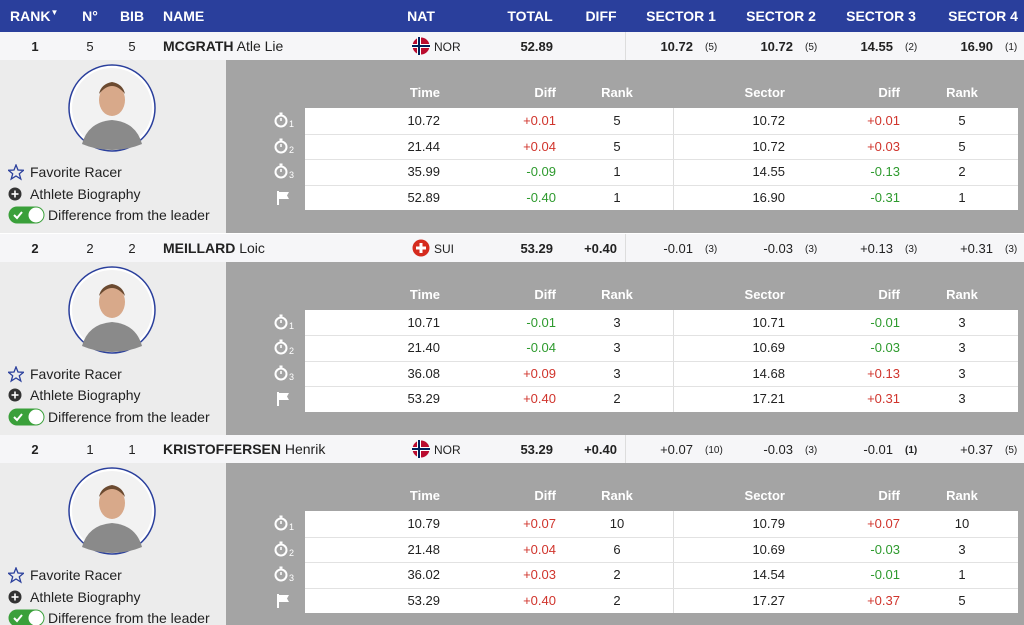  I want to click on split-rank: 6, so click(617, 549).